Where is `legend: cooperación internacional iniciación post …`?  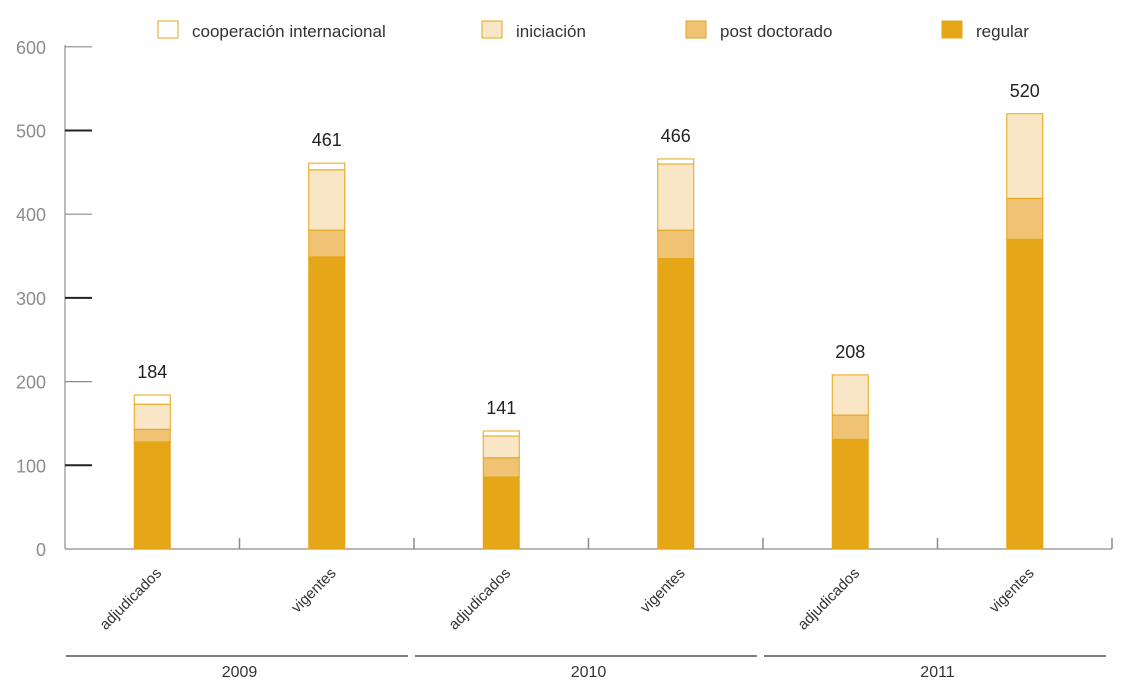 legend: cooperación internacional iniciación post … is located at coordinates (593, 30).